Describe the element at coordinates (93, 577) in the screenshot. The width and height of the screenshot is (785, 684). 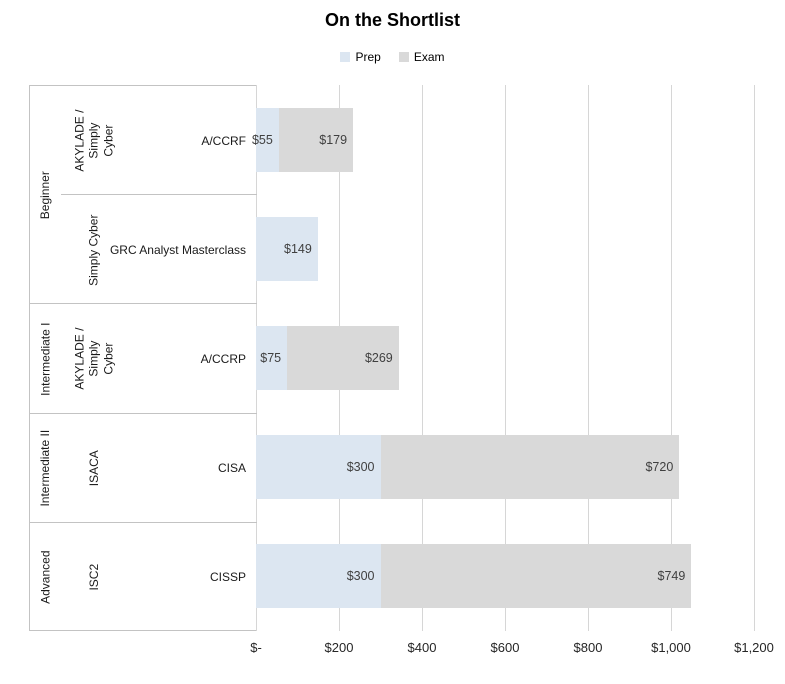
I see `provider-label: ISC2` at that location.